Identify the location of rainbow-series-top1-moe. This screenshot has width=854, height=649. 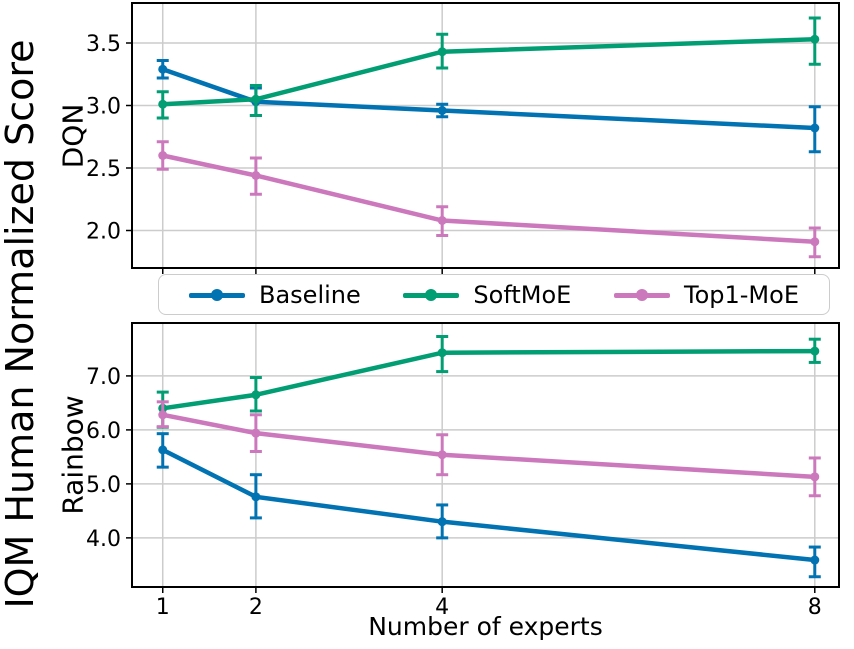
(488, 449).